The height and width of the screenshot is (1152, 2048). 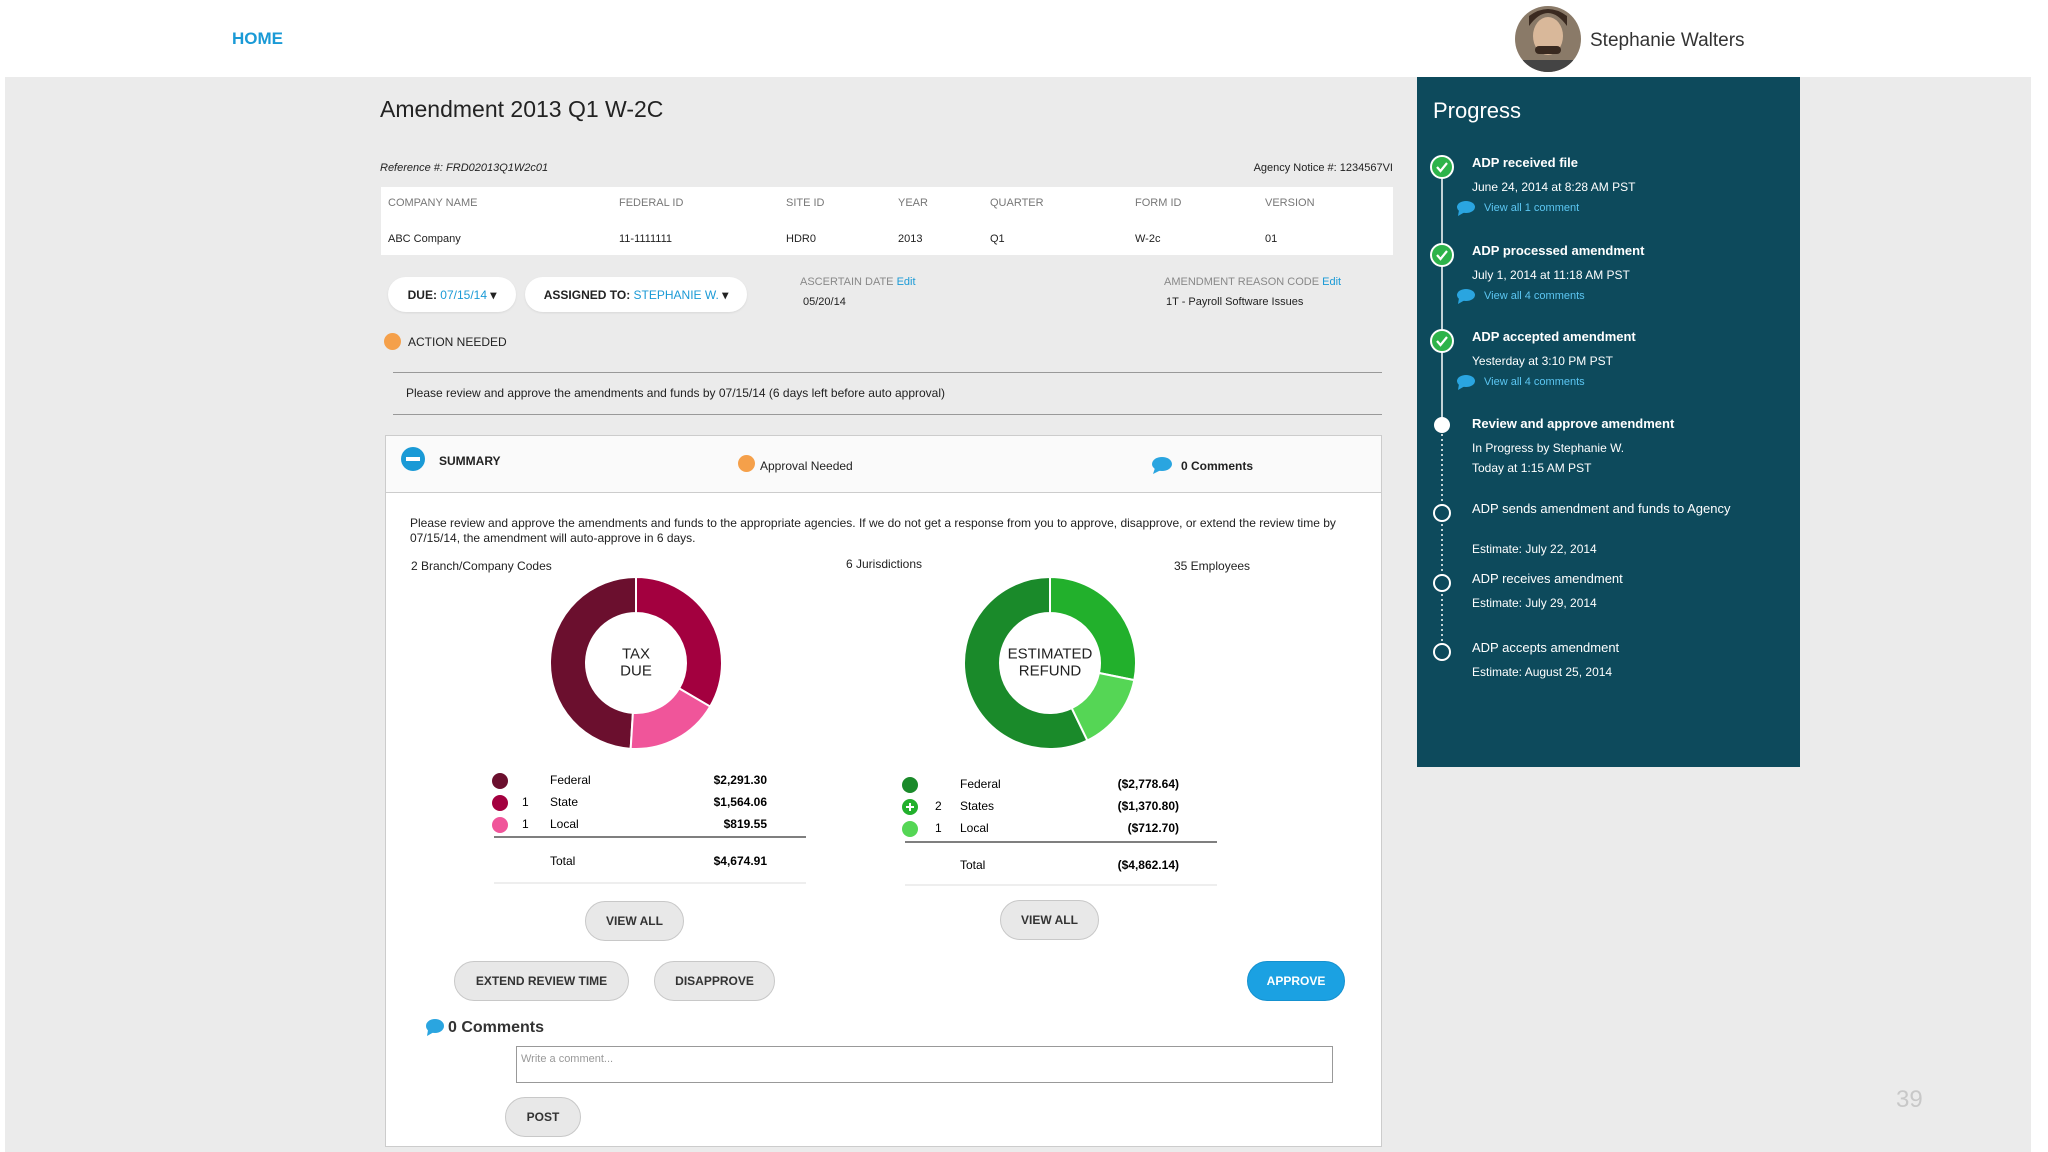 I want to click on legend-amount: ($2,778.64), so click(x=1148, y=784).